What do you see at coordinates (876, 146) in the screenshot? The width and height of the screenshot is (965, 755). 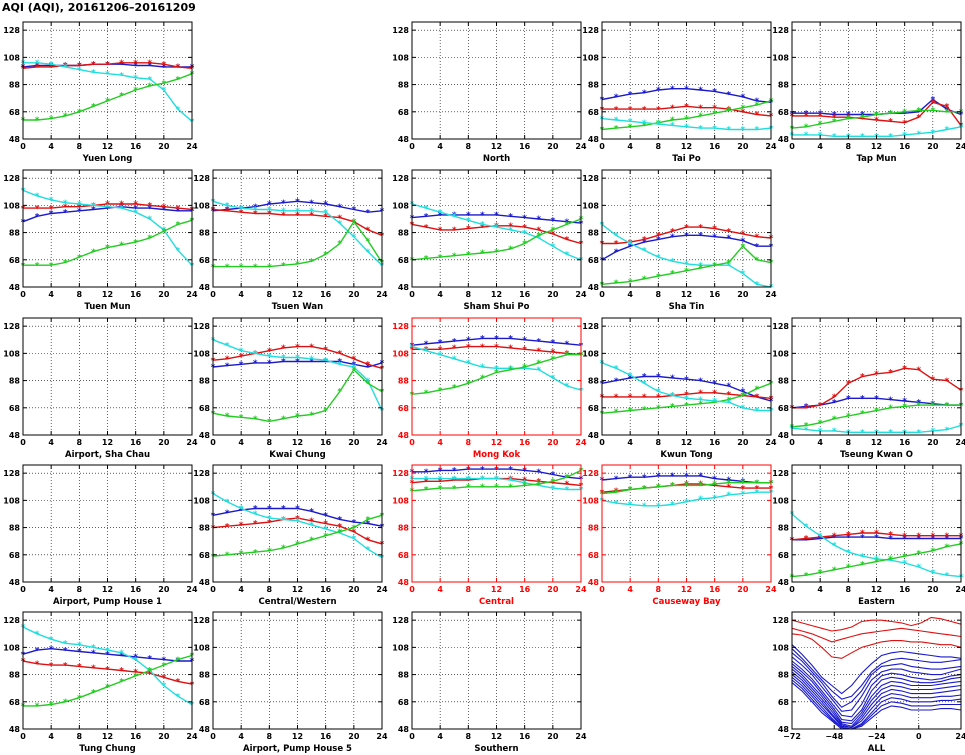 I see `x-tick-label: 12` at bounding box center [876, 146].